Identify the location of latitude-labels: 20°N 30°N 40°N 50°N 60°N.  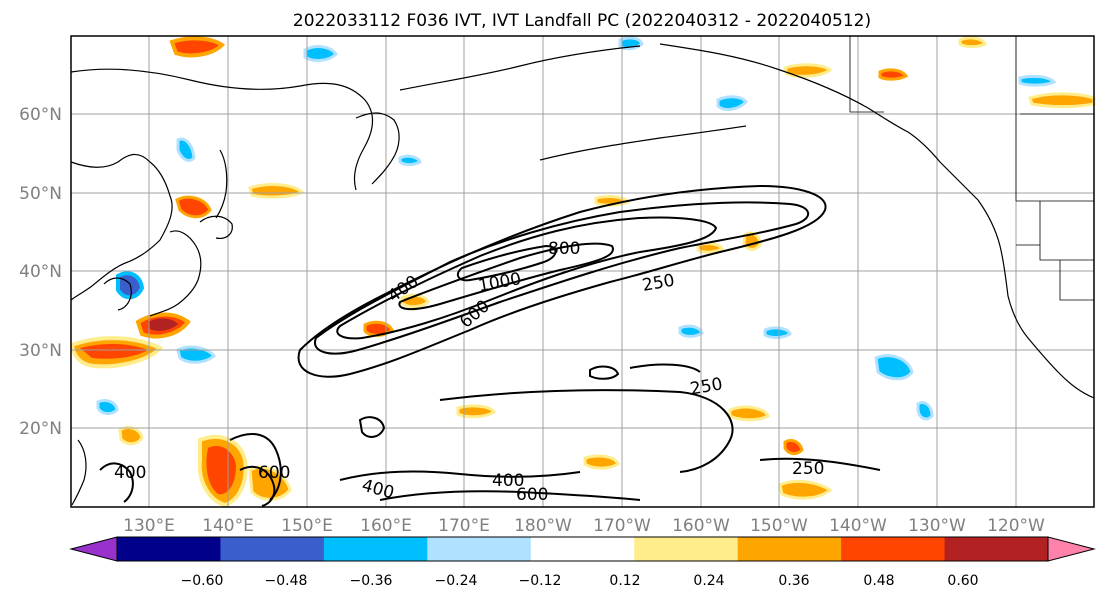
(40, 272).